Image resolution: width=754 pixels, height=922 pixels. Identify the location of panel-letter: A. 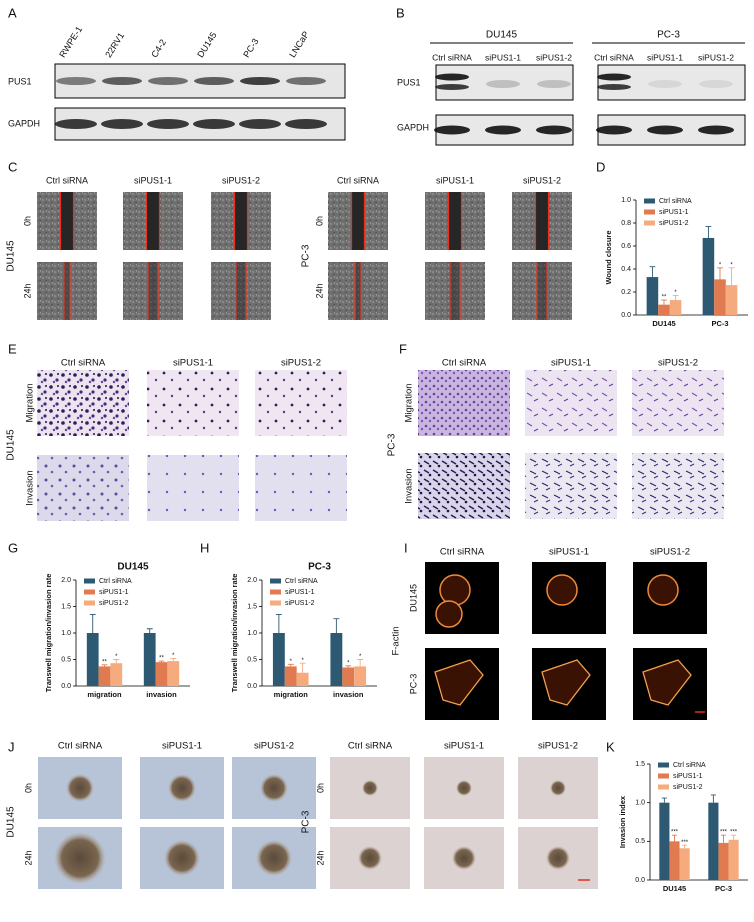
(12, 12).